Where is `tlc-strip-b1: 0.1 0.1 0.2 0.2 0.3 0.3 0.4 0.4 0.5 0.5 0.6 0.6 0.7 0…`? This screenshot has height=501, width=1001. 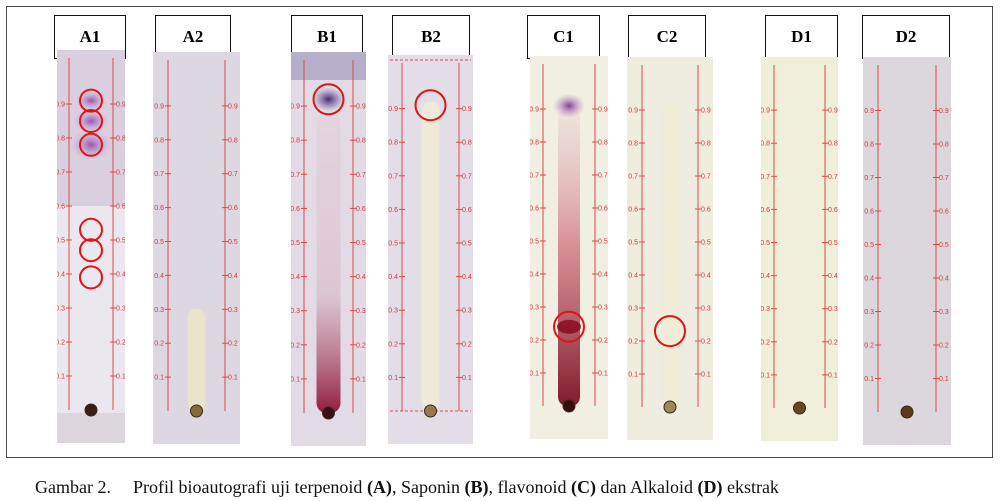 tlc-strip-b1: 0.1 0.1 0.2 0.2 0.3 0.3 0.4 0.4 0.5 0.5 0.6 0.6 0.7 0… is located at coordinates (328, 249).